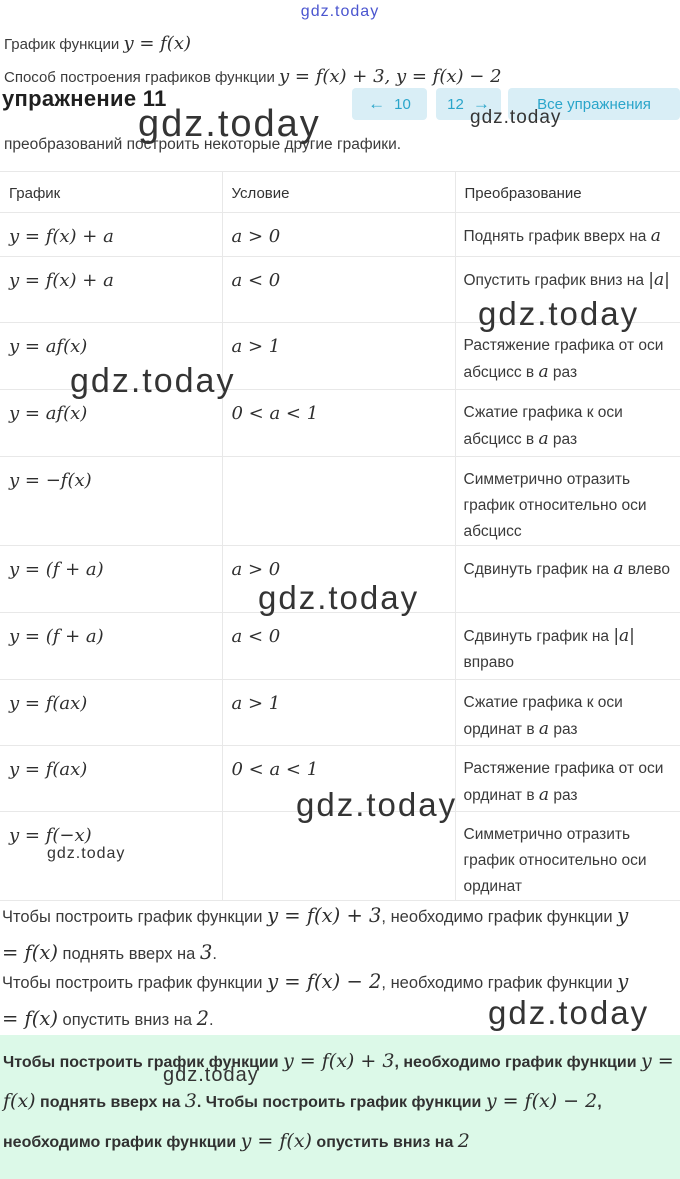 This screenshot has width=680, height=1179. I want to click on prev-exercise-button: ← 10, so click(389, 104).